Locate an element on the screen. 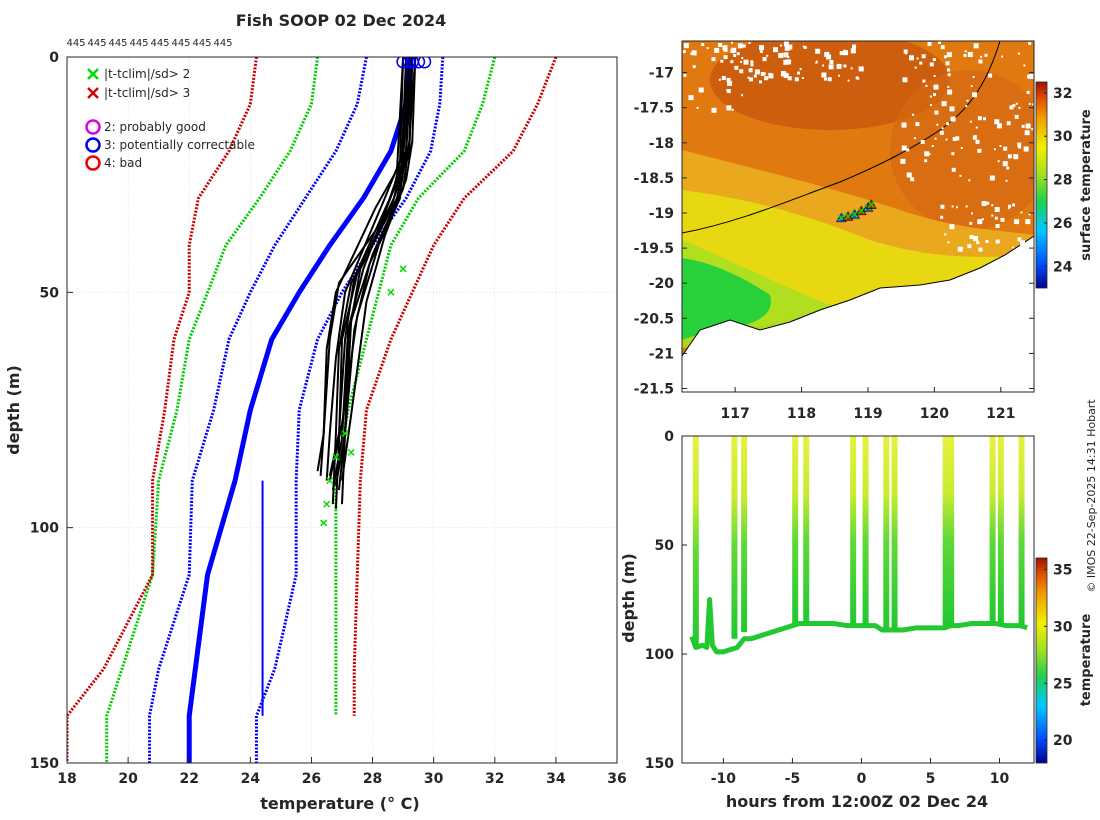  temperature-colorbar-label: temperature is located at coordinates (1086, 660).